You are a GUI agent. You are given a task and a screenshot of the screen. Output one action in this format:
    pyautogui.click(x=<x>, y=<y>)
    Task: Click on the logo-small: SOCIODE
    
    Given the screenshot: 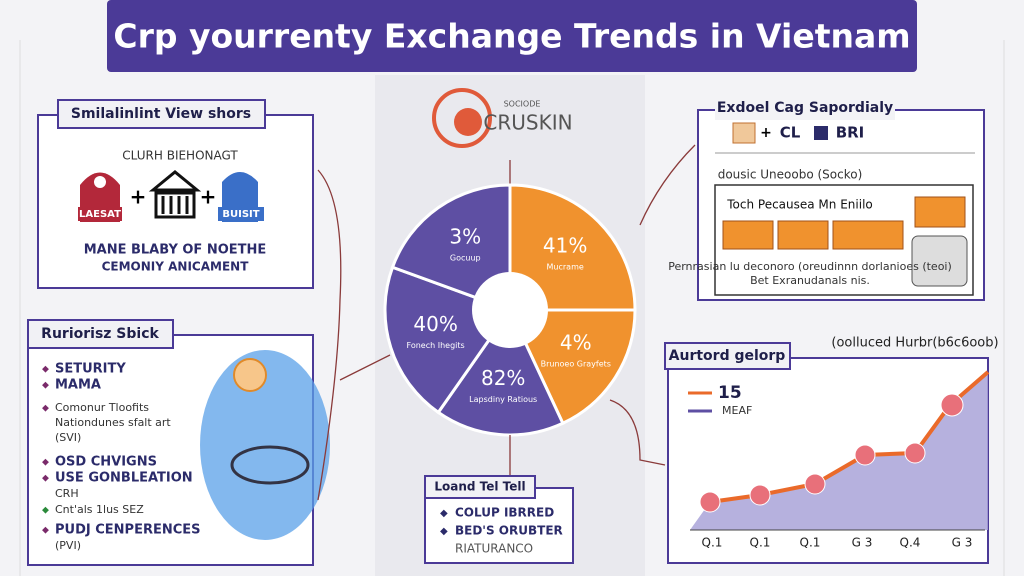 What is the action you would take?
    pyautogui.click(x=522, y=104)
    